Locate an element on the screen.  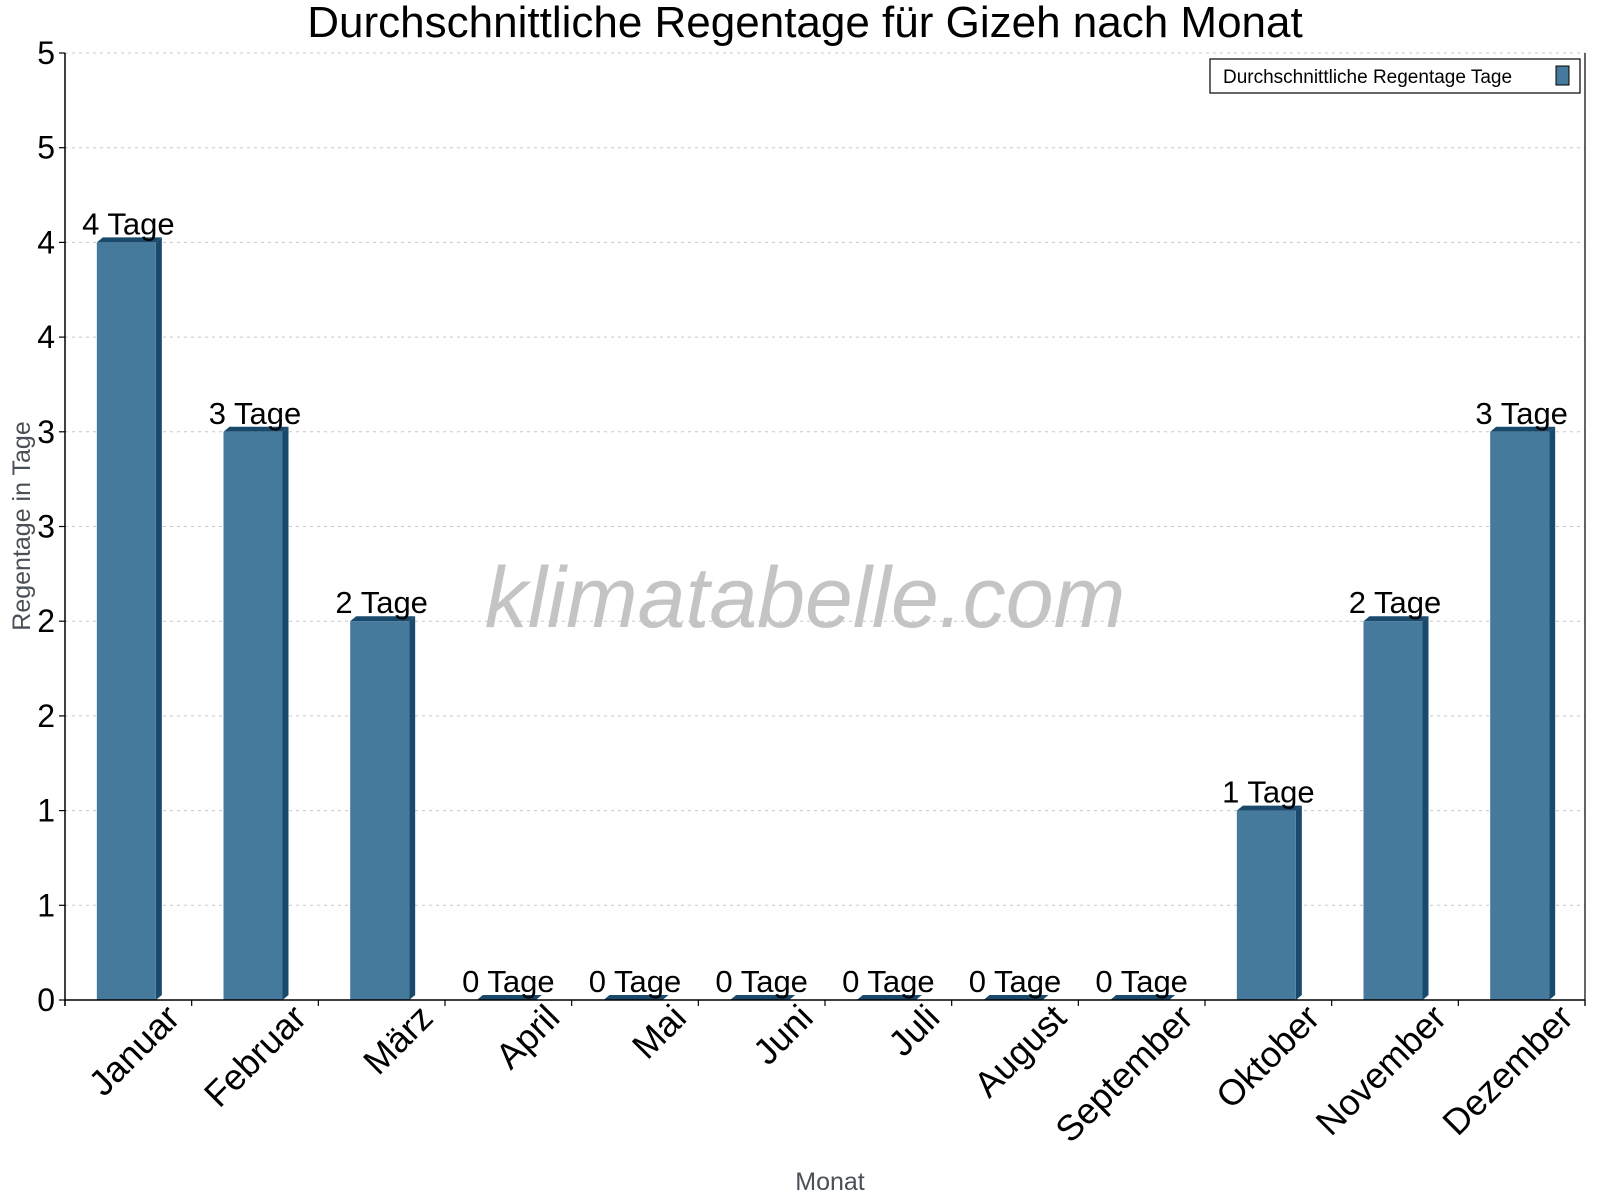
bar-juni: 0 Tage is located at coordinates (761, 982).